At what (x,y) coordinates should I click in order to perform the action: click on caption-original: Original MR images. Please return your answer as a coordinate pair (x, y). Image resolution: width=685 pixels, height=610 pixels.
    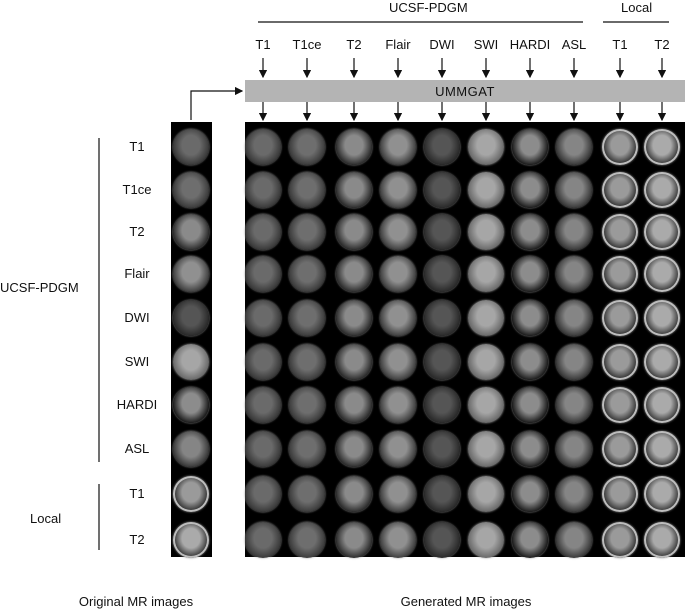
    Looking at the image, I should click on (136, 601).